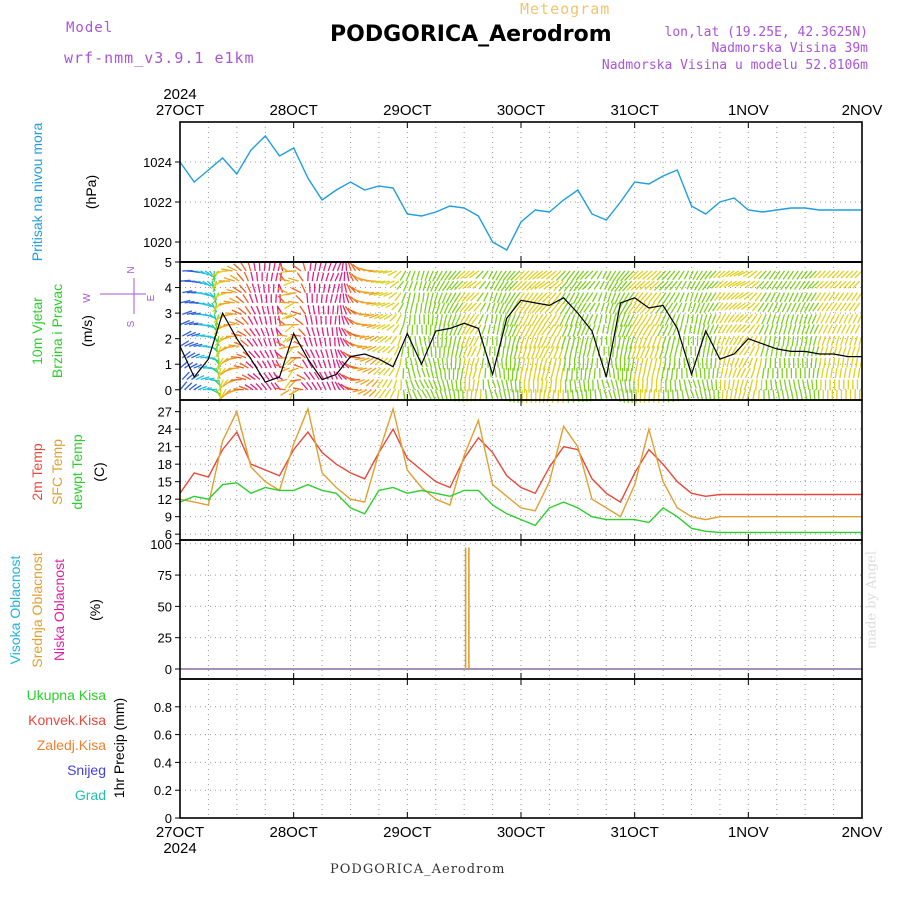  What do you see at coordinates (168, 288) in the screenshot?
I see `y-tick-label: 4` at bounding box center [168, 288].